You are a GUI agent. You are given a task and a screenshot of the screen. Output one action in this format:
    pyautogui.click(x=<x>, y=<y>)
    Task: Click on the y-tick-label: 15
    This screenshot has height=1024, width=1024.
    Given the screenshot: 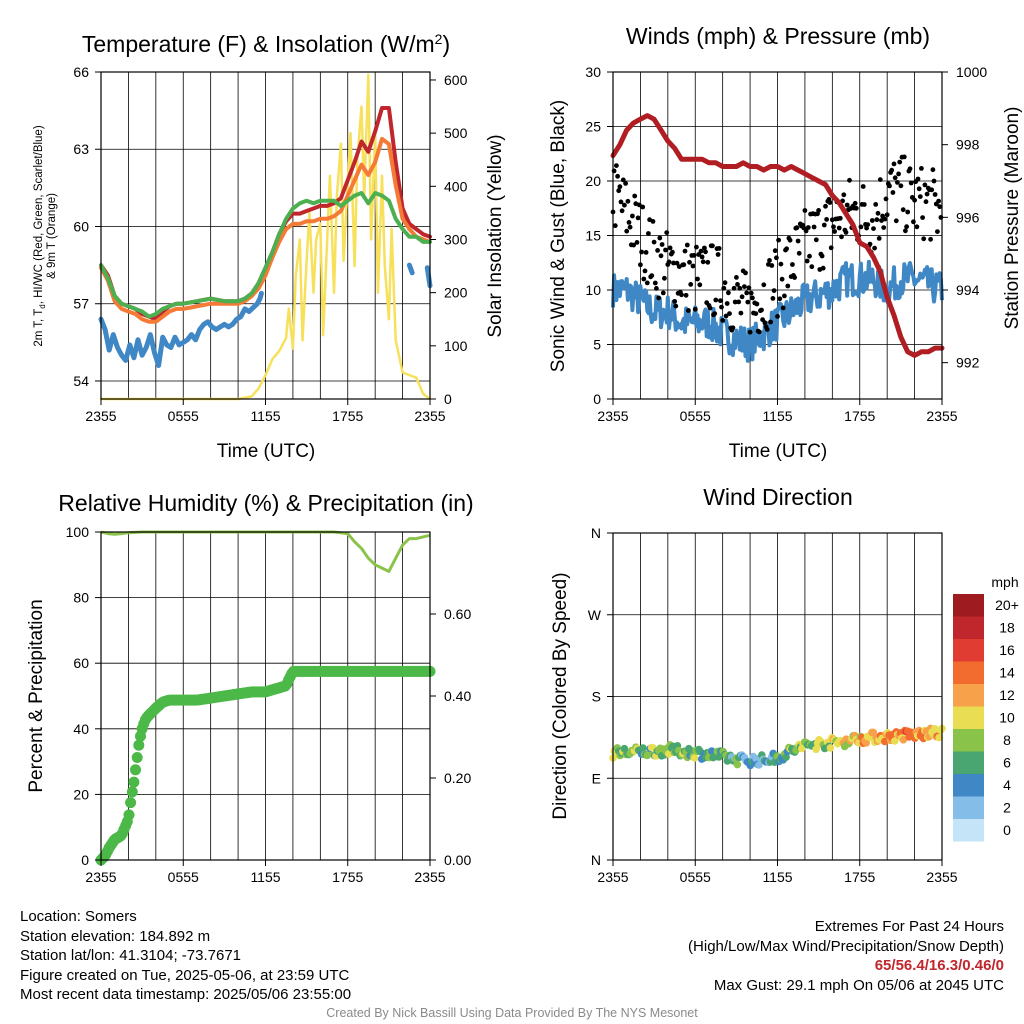 What is the action you would take?
    pyautogui.click(x=593, y=236)
    